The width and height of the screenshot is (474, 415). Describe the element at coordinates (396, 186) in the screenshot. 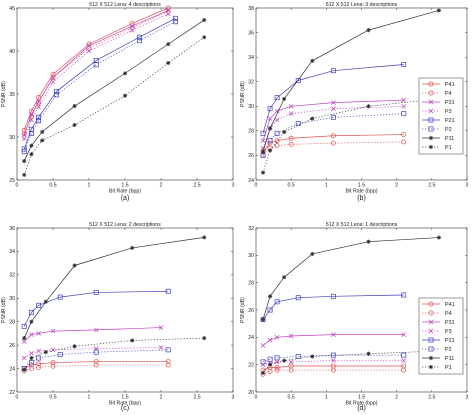

I see `x-tick-label: 2` at that location.